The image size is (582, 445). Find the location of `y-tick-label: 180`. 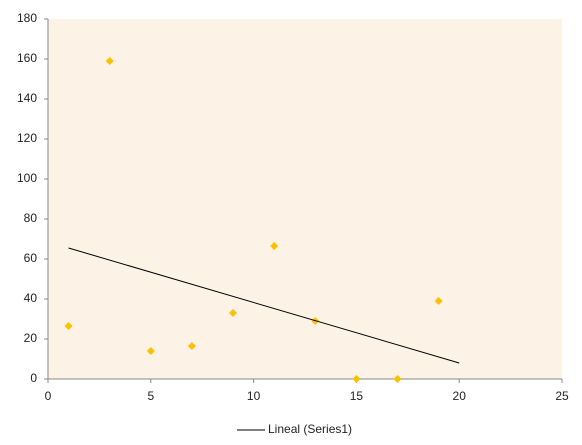

y-tick-label: 180 is located at coordinates (27, 18).